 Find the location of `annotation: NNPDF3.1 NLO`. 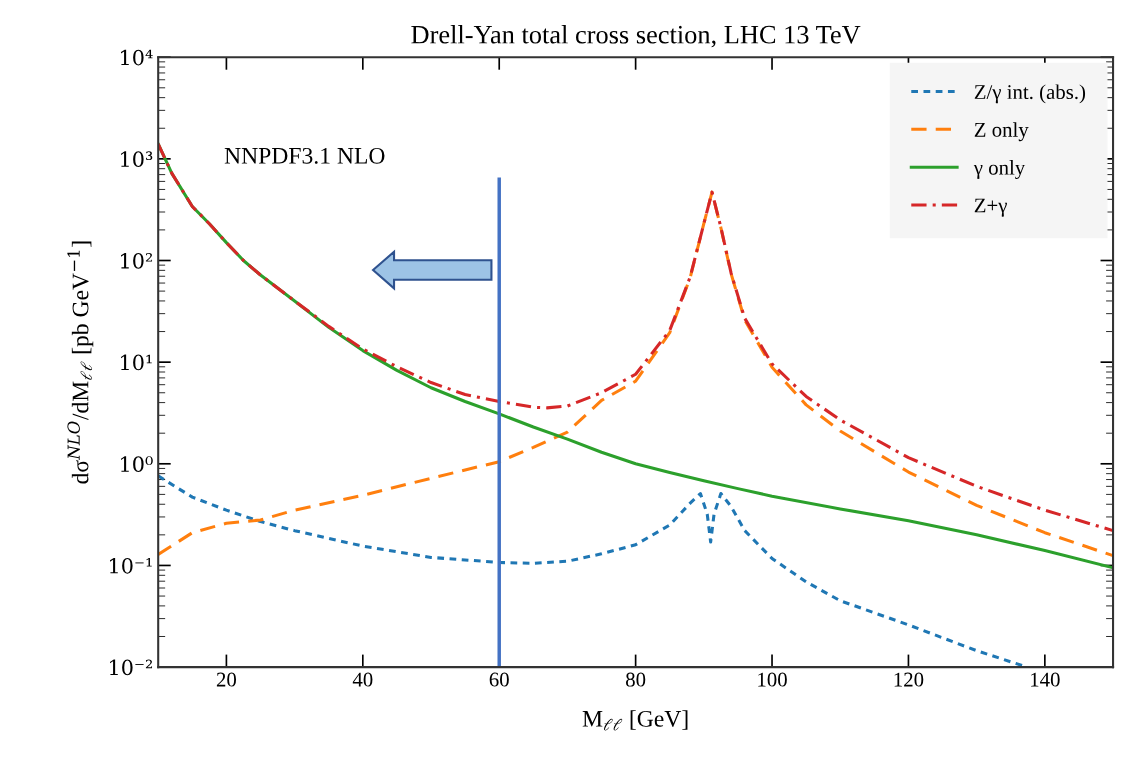

annotation: NNPDF3.1 NLO is located at coordinates (304, 155).